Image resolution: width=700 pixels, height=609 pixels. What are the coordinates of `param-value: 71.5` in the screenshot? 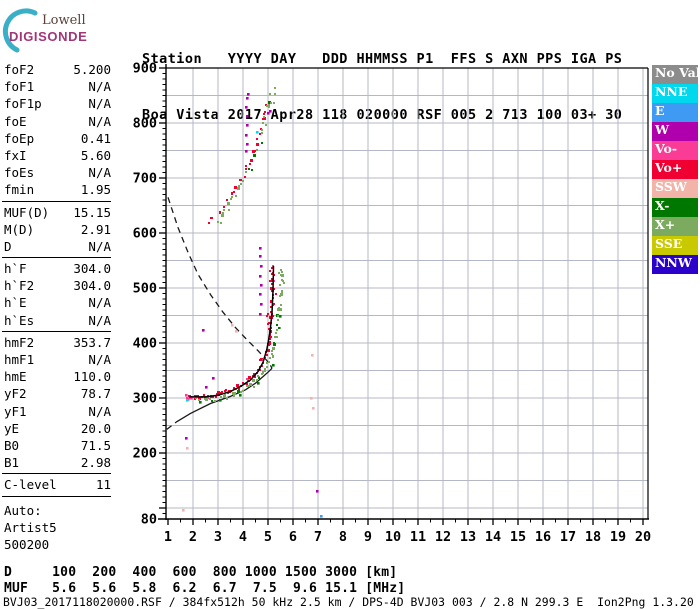 It's located at (95, 445).